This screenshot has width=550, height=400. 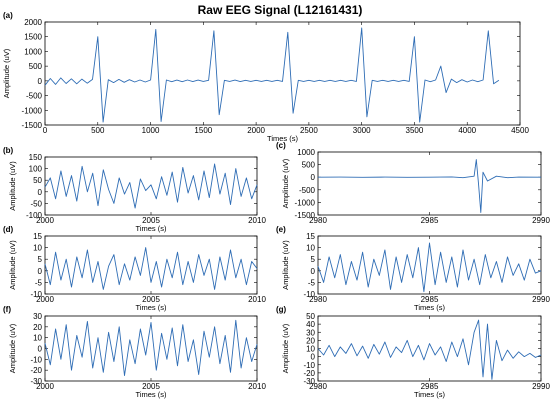 What do you see at coordinates (309, 165) in the screenshot?
I see `y-tick-label: 500` at bounding box center [309, 165].